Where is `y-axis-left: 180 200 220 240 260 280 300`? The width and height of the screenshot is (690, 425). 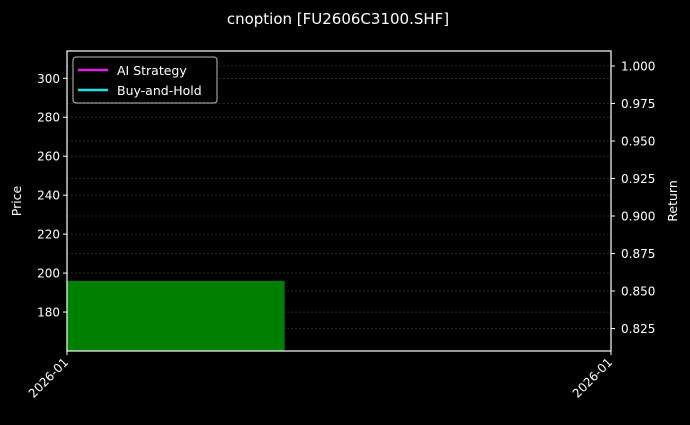 y-axis-left: 180 200 220 240 260 280 300 is located at coordinates (52, 196).